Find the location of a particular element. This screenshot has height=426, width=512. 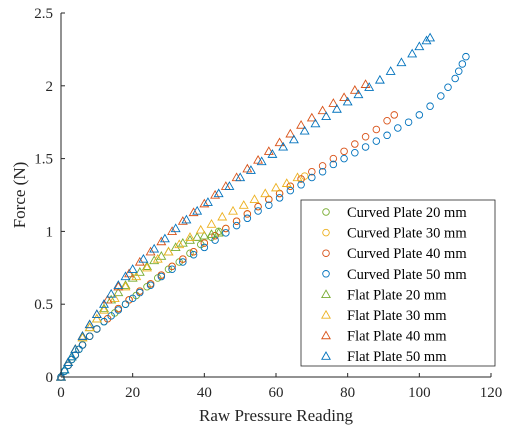

y-axis-ticks: 0 0.5 1 1.5 2 2.5 is located at coordinates (49, 196).